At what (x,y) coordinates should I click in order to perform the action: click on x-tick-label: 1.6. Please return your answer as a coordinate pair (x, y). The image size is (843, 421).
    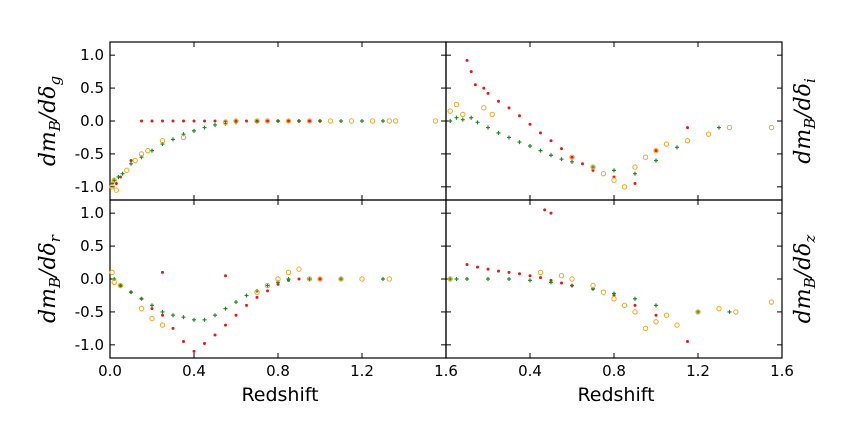
    Looking at the image, I should click on (782, 371).